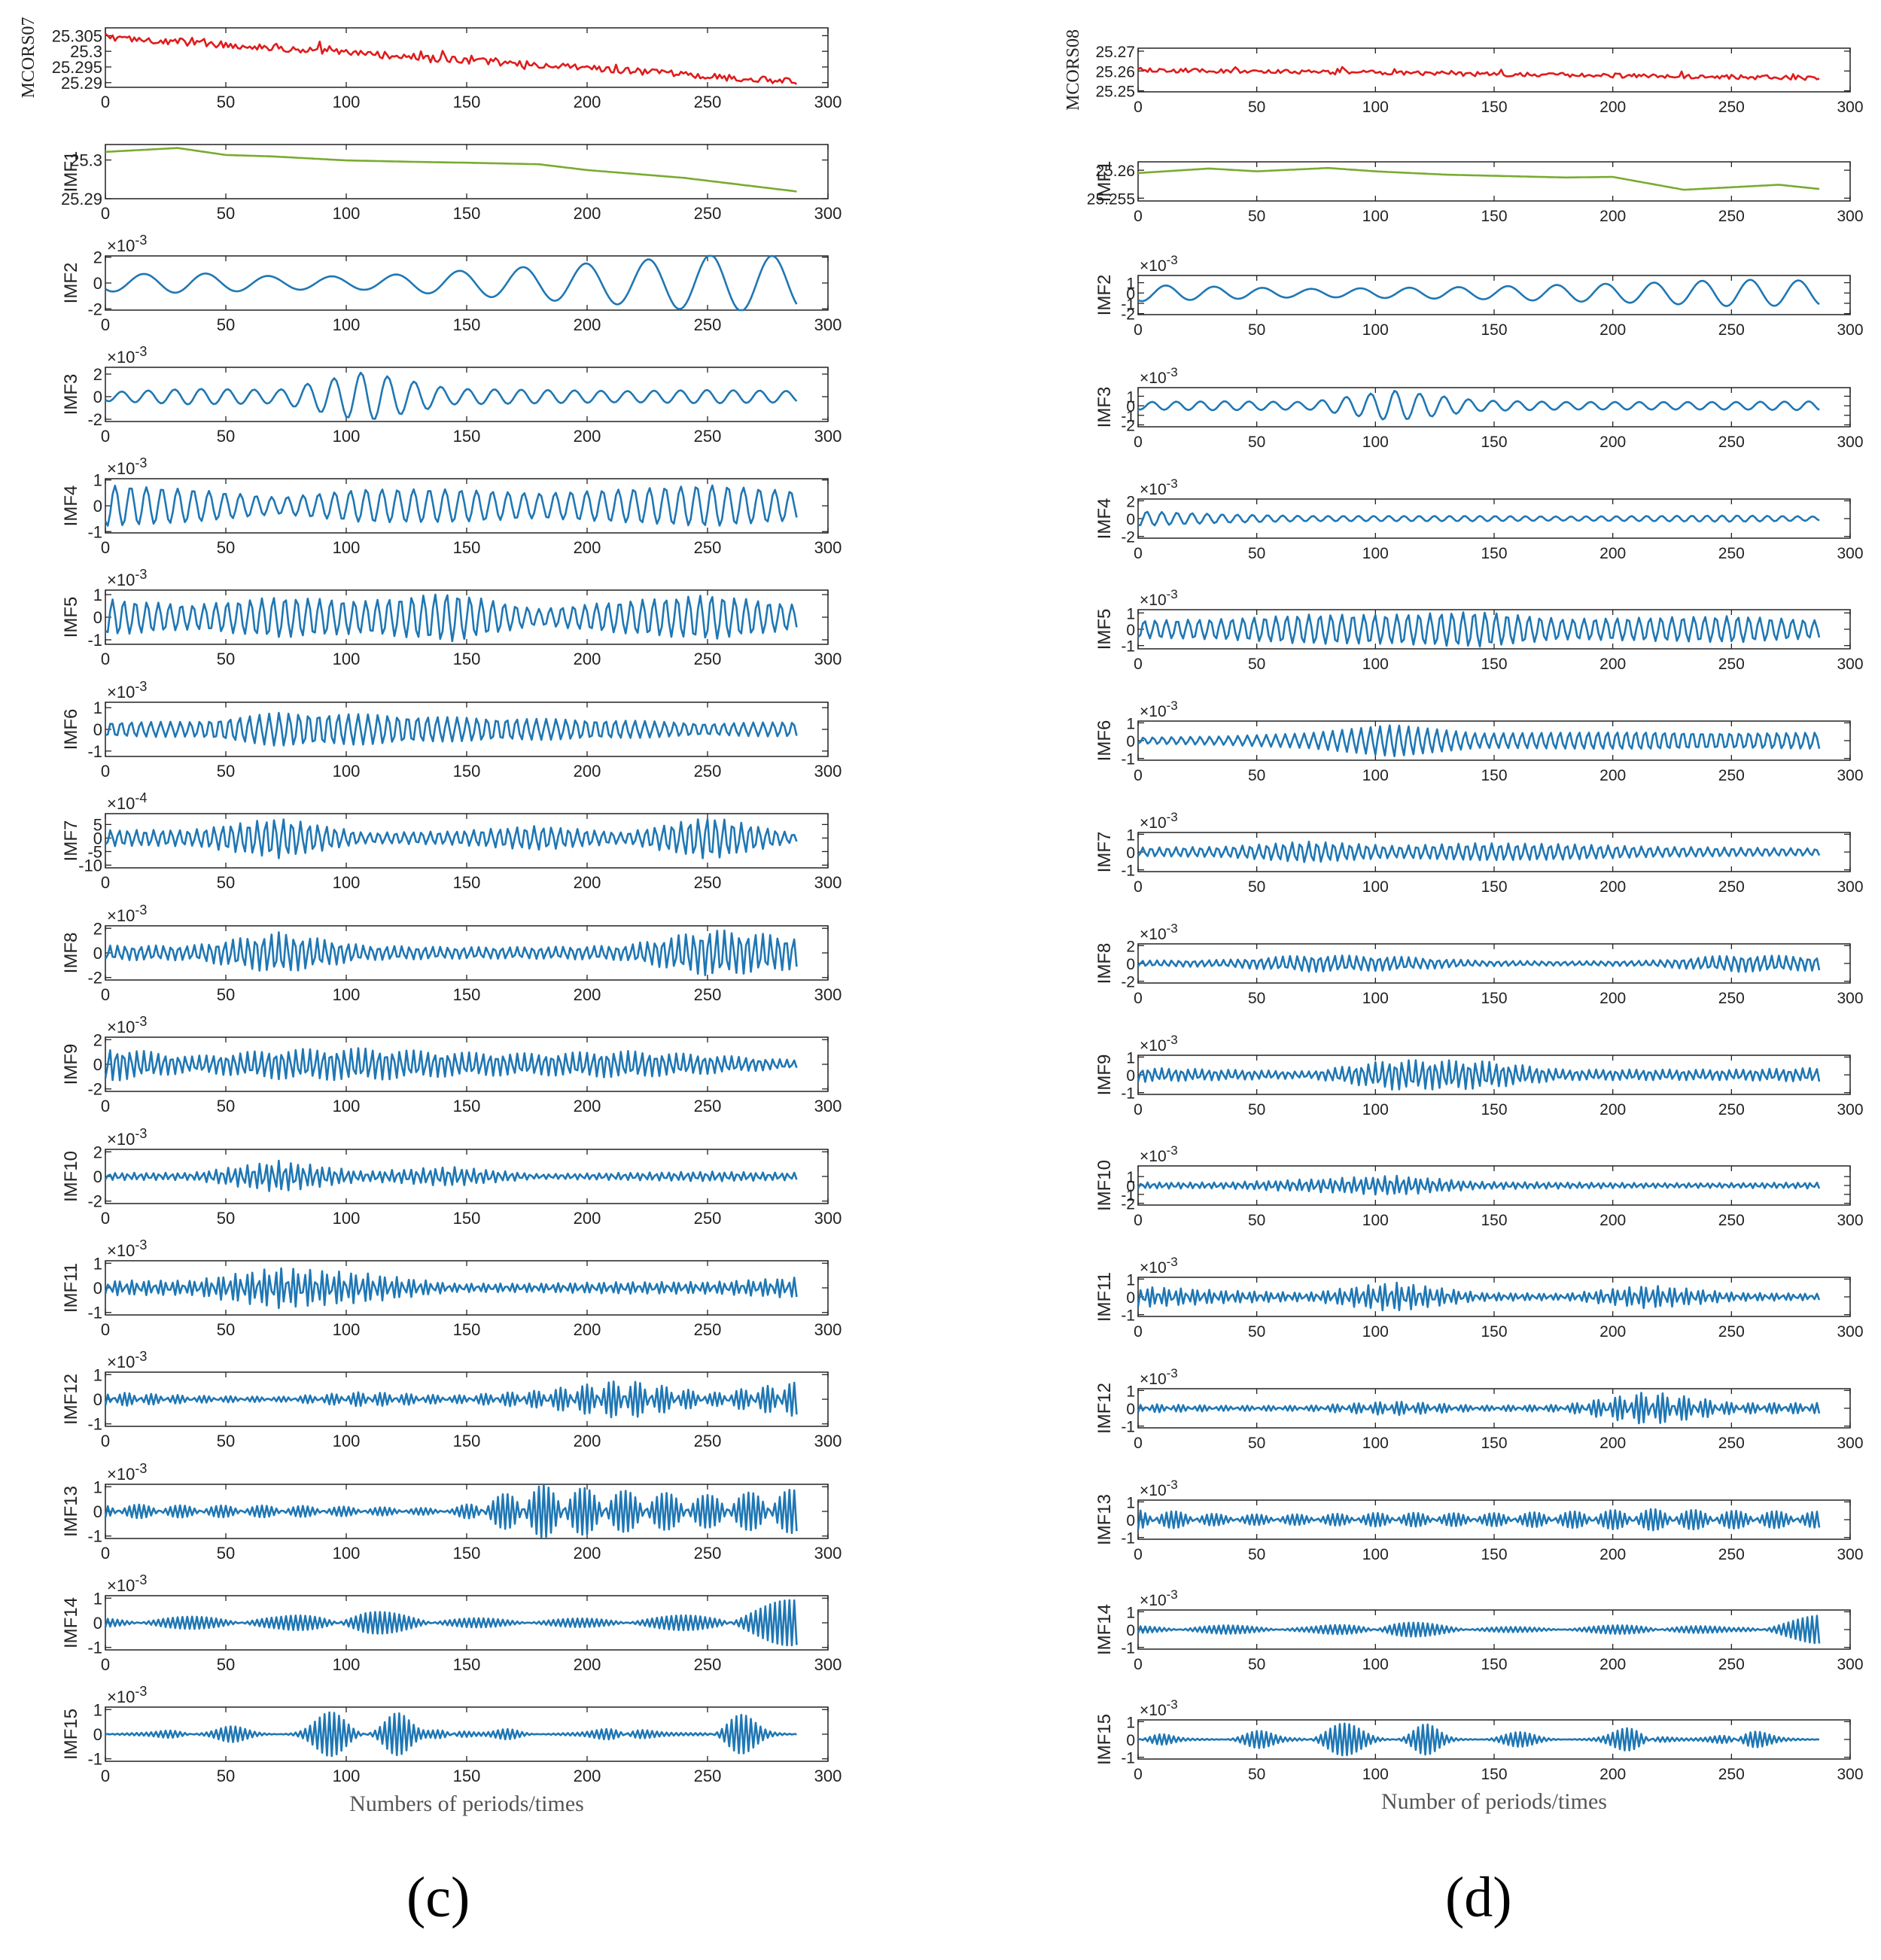 The height and width of the screenshot is (1960, 1881). What do you see at coordinates (1073, 70) in the screenshot?
I see `y-axis-label: MCORS08` at bounding box center [1073, 70].